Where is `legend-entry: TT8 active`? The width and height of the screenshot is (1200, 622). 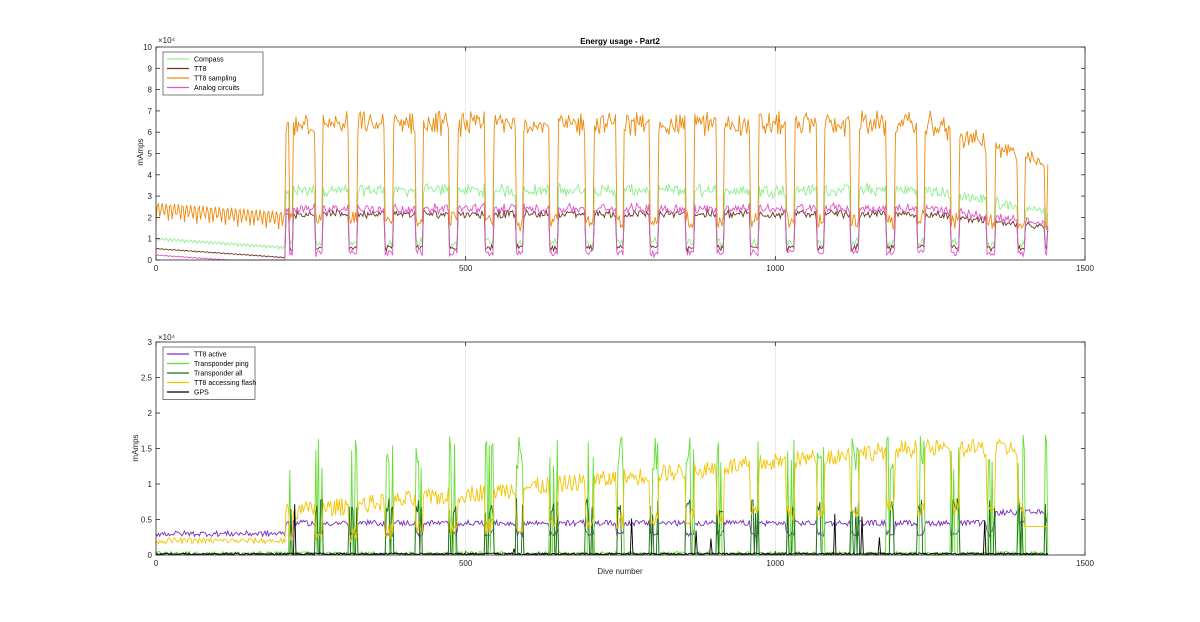
legend-entry: TT8 active is located at coordinates (210, 355).